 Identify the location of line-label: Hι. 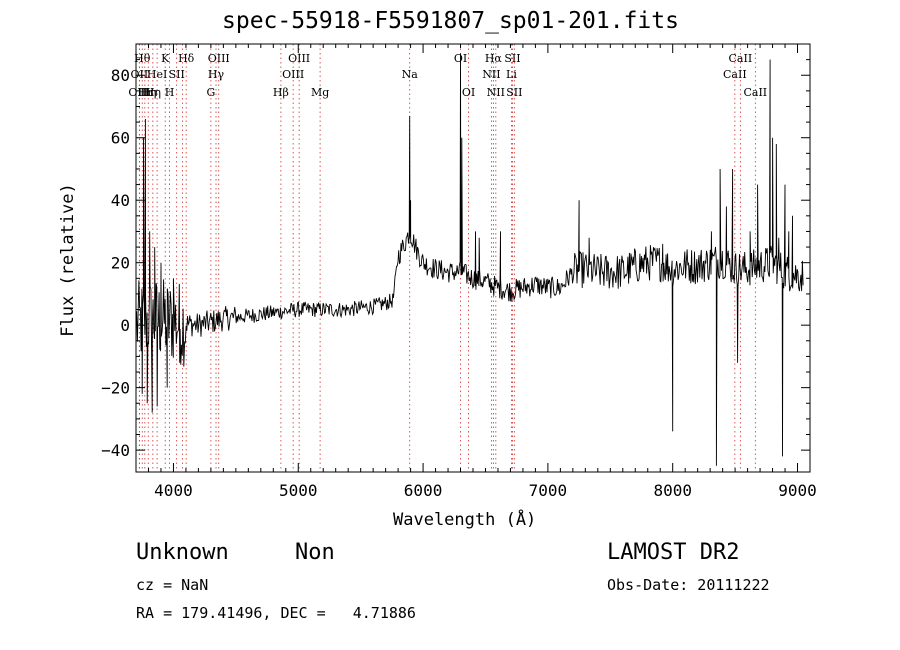
(145, 92).